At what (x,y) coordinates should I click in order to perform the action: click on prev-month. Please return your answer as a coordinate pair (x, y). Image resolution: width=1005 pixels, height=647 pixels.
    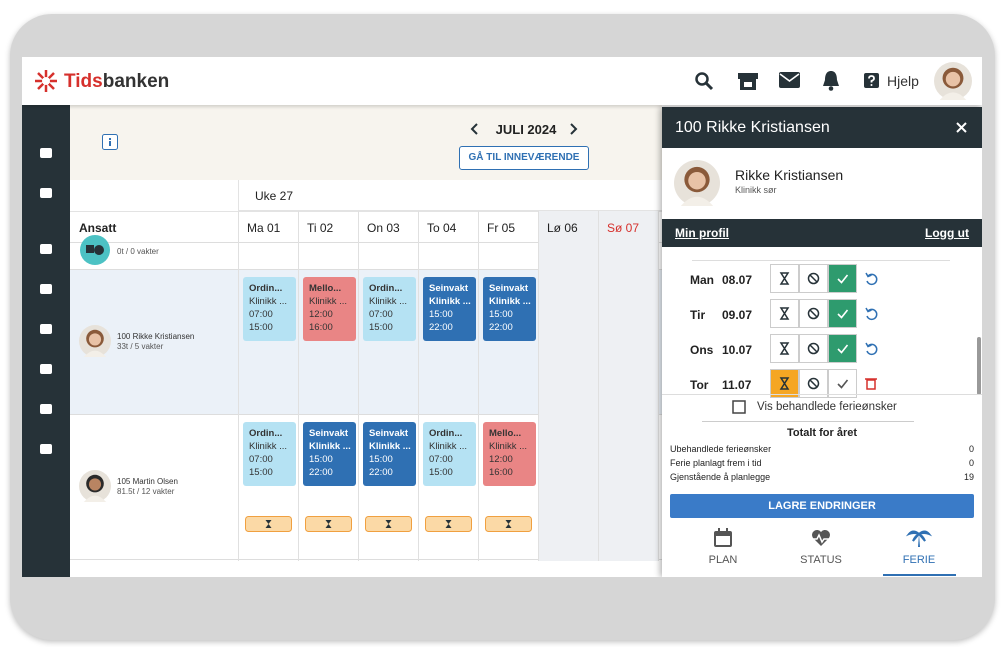
    Looking at the image, I should click on (474, 129).